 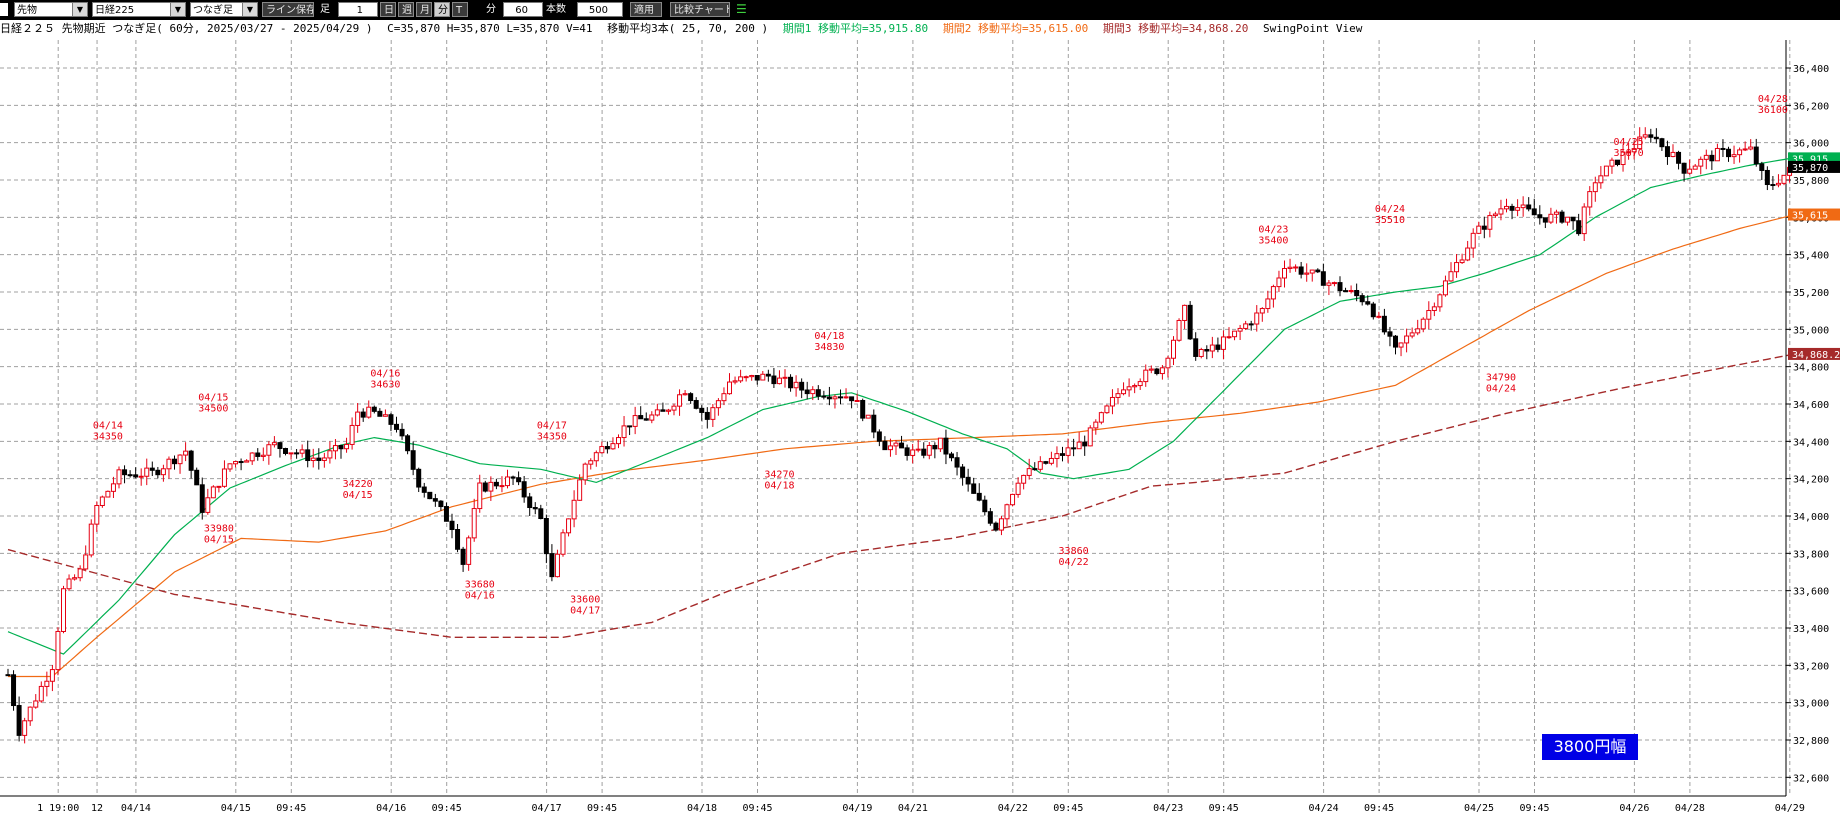 I want to click on swing-price: 34350, so click(x=108, y=437).